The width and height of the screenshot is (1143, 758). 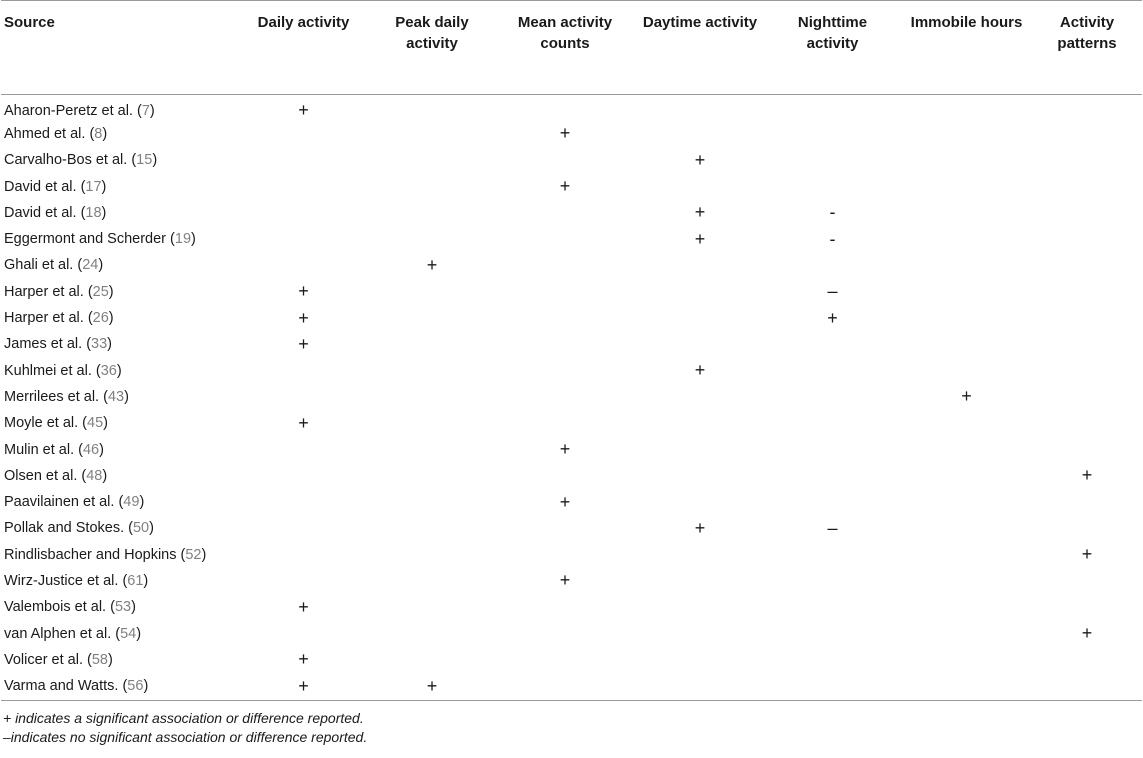 I want to click on table-row: Kuhlmei et al. (36) +, so click(x=571, y=370).